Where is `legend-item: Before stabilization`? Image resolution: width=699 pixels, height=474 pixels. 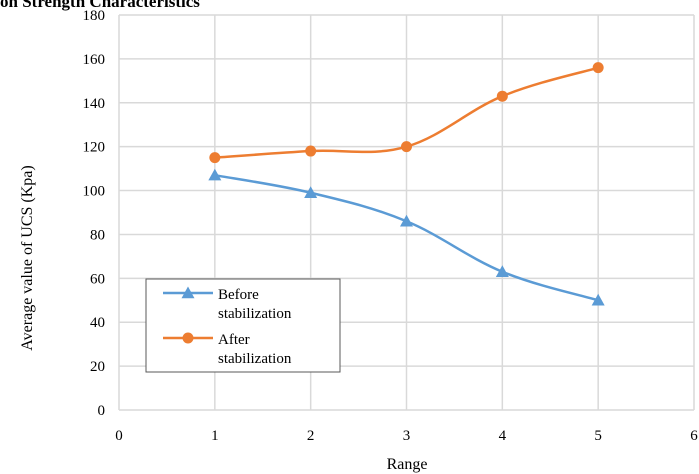 legend-item: Before stabilization is located at coordinates (227, 304).